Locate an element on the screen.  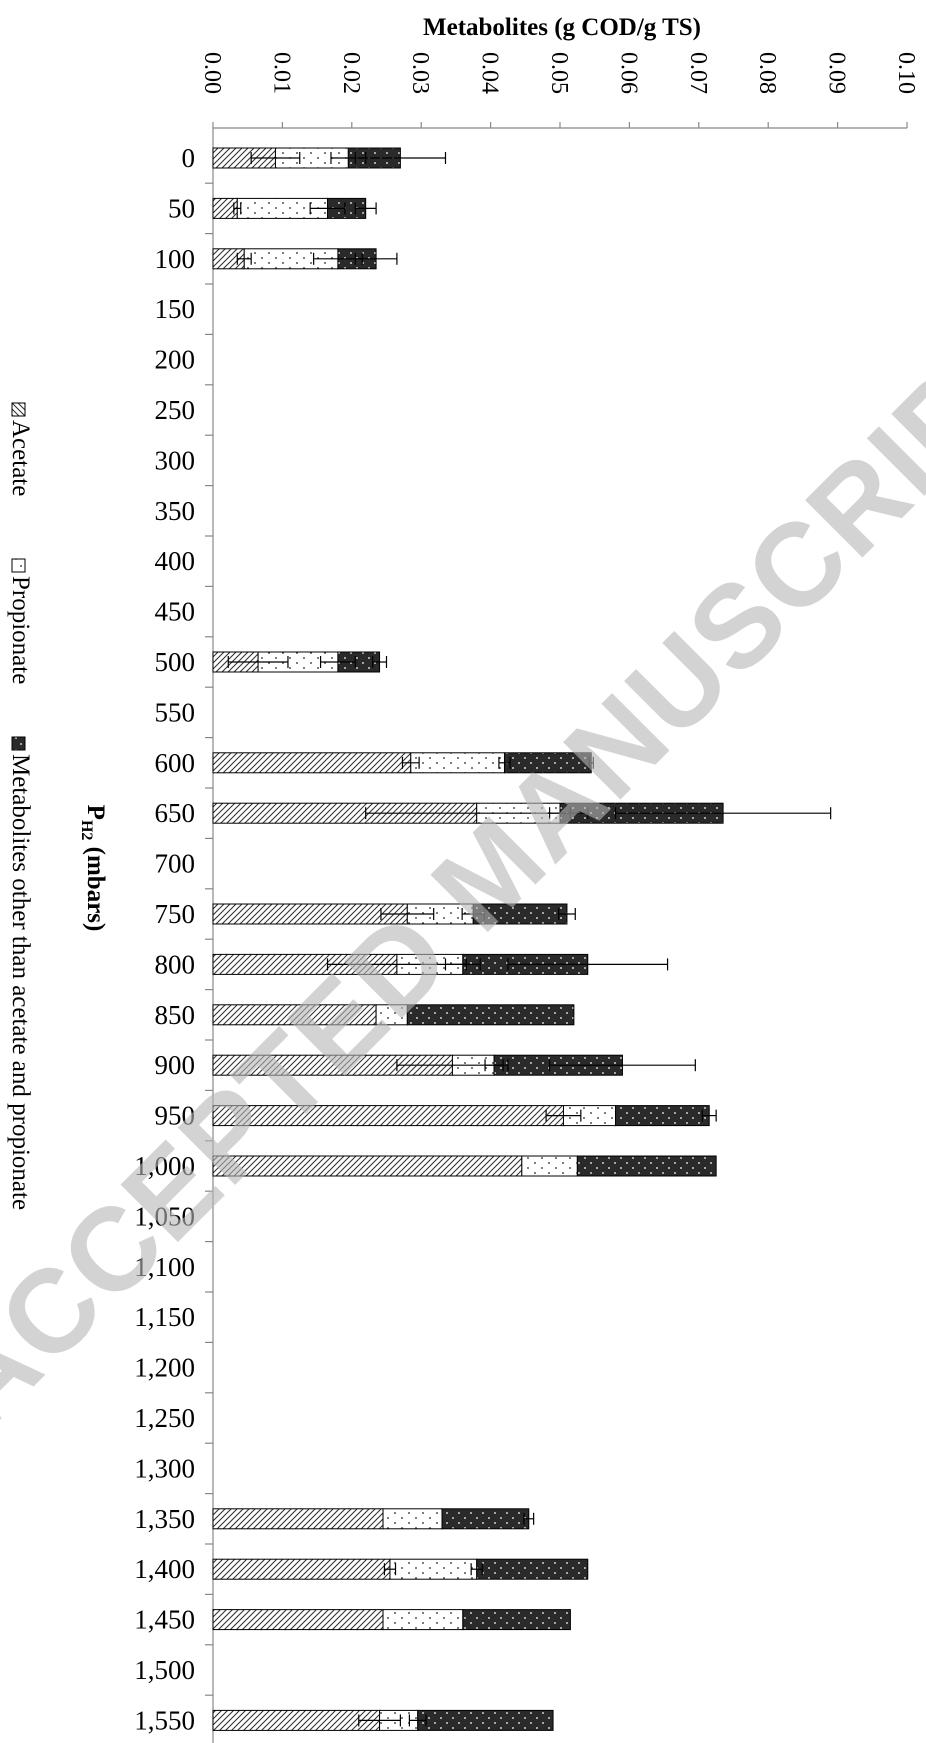
category-label: 300 is located at coordinates (175, 460).